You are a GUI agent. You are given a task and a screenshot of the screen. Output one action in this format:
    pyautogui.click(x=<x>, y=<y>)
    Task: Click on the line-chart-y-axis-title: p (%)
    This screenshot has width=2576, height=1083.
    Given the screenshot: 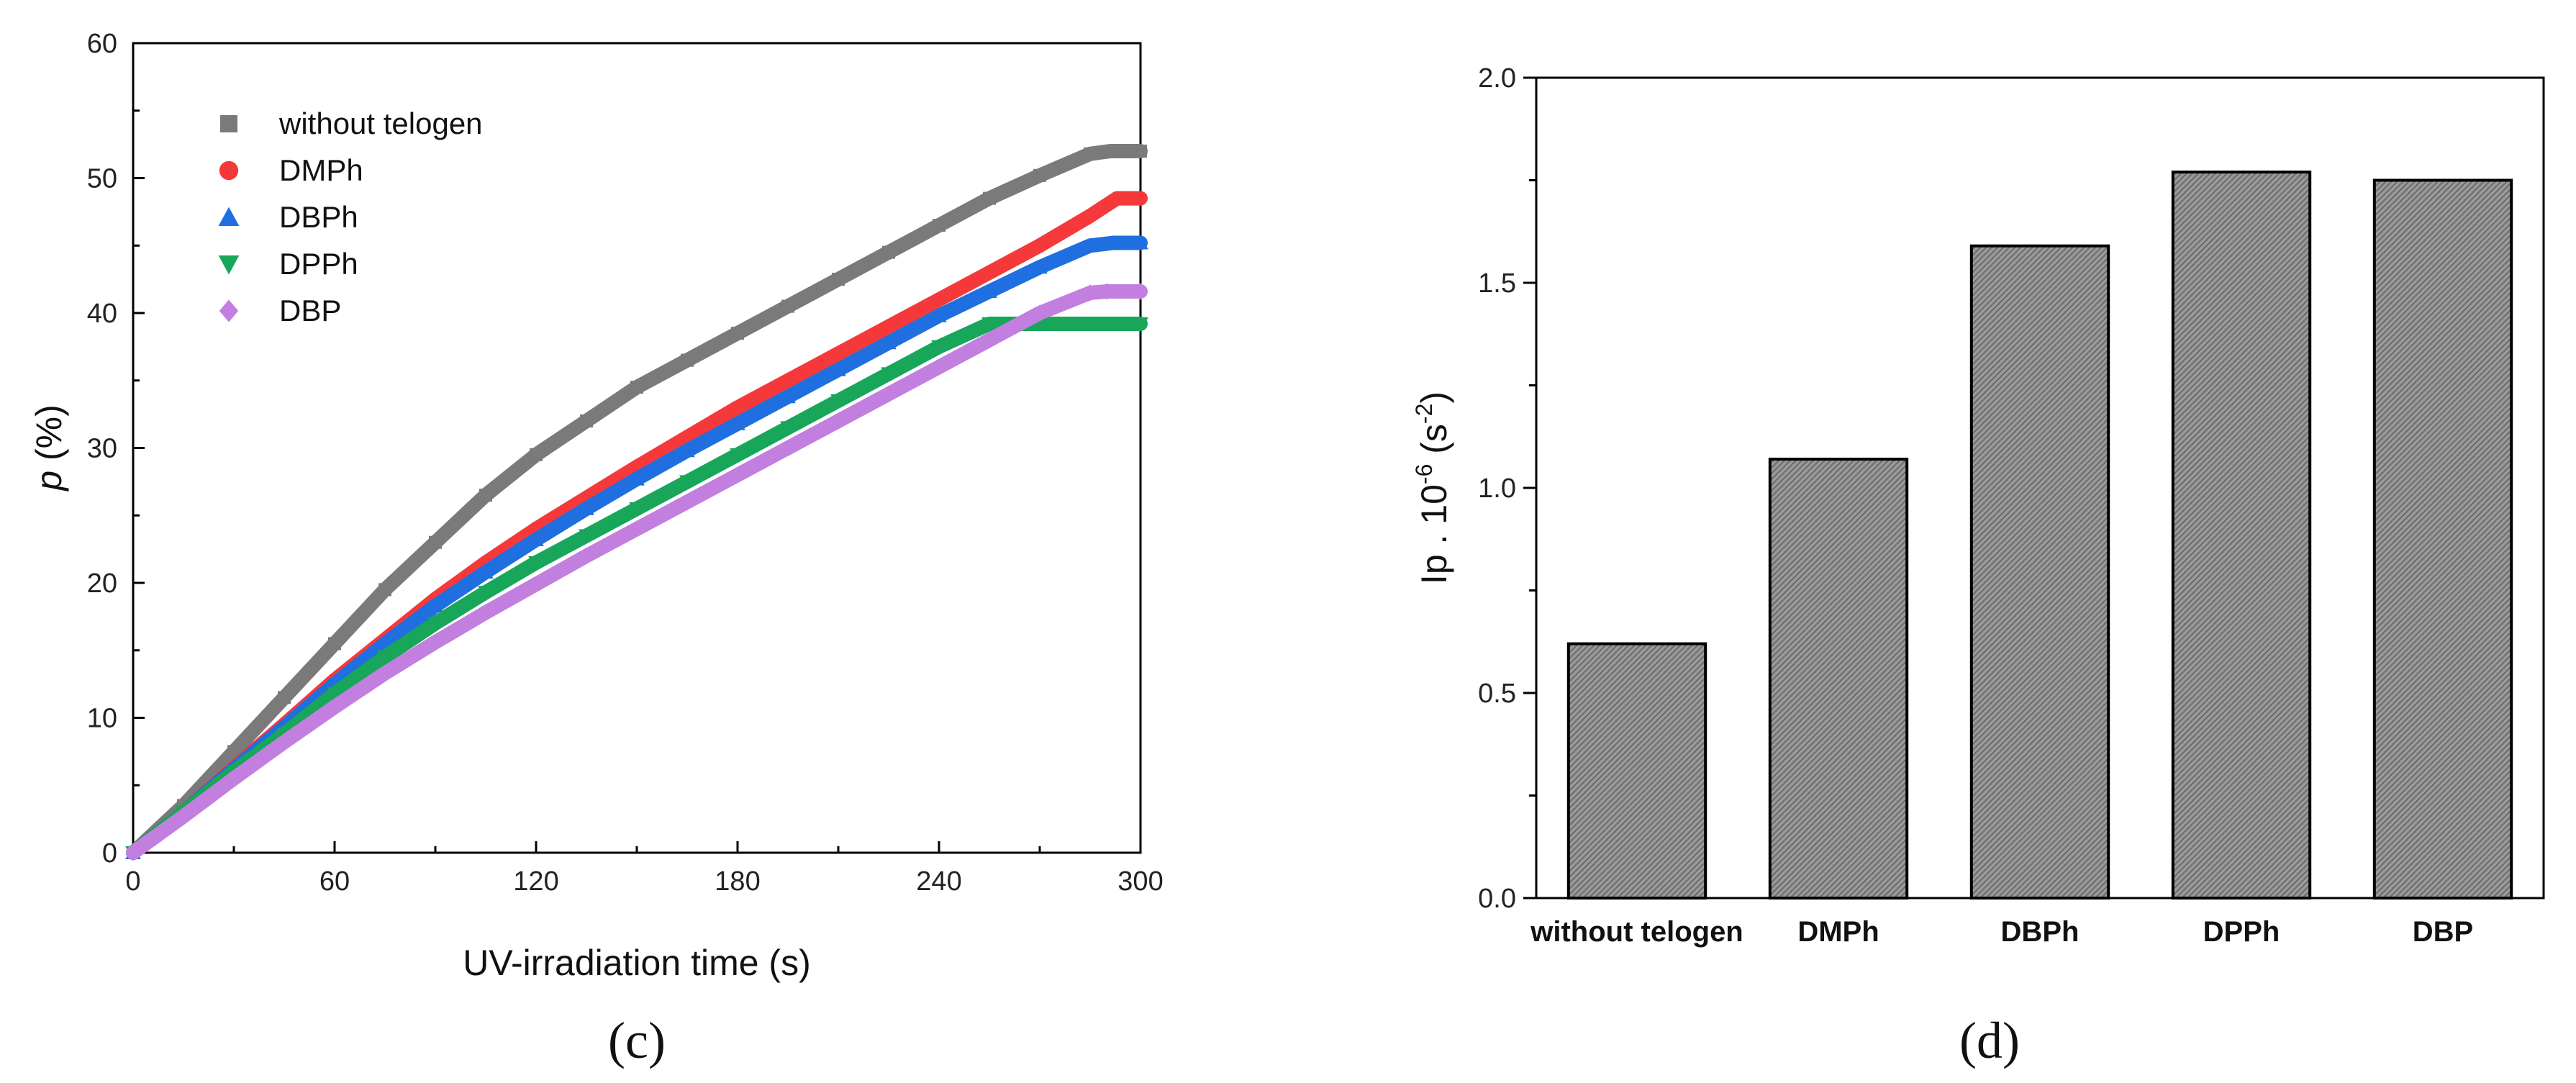 What is the action you would take?
    pyautogui.click(x=49, y=448)
    